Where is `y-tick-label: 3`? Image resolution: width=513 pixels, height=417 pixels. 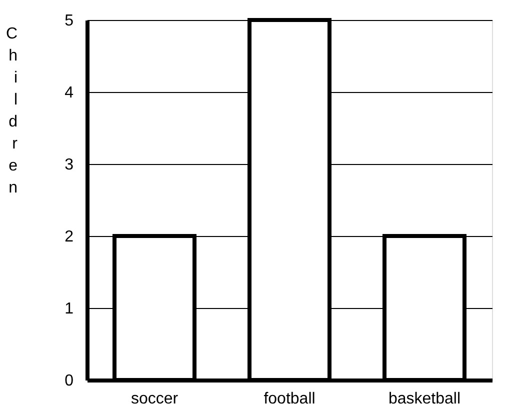
y-tick-label: 3 is located at coordinates (69, 165).